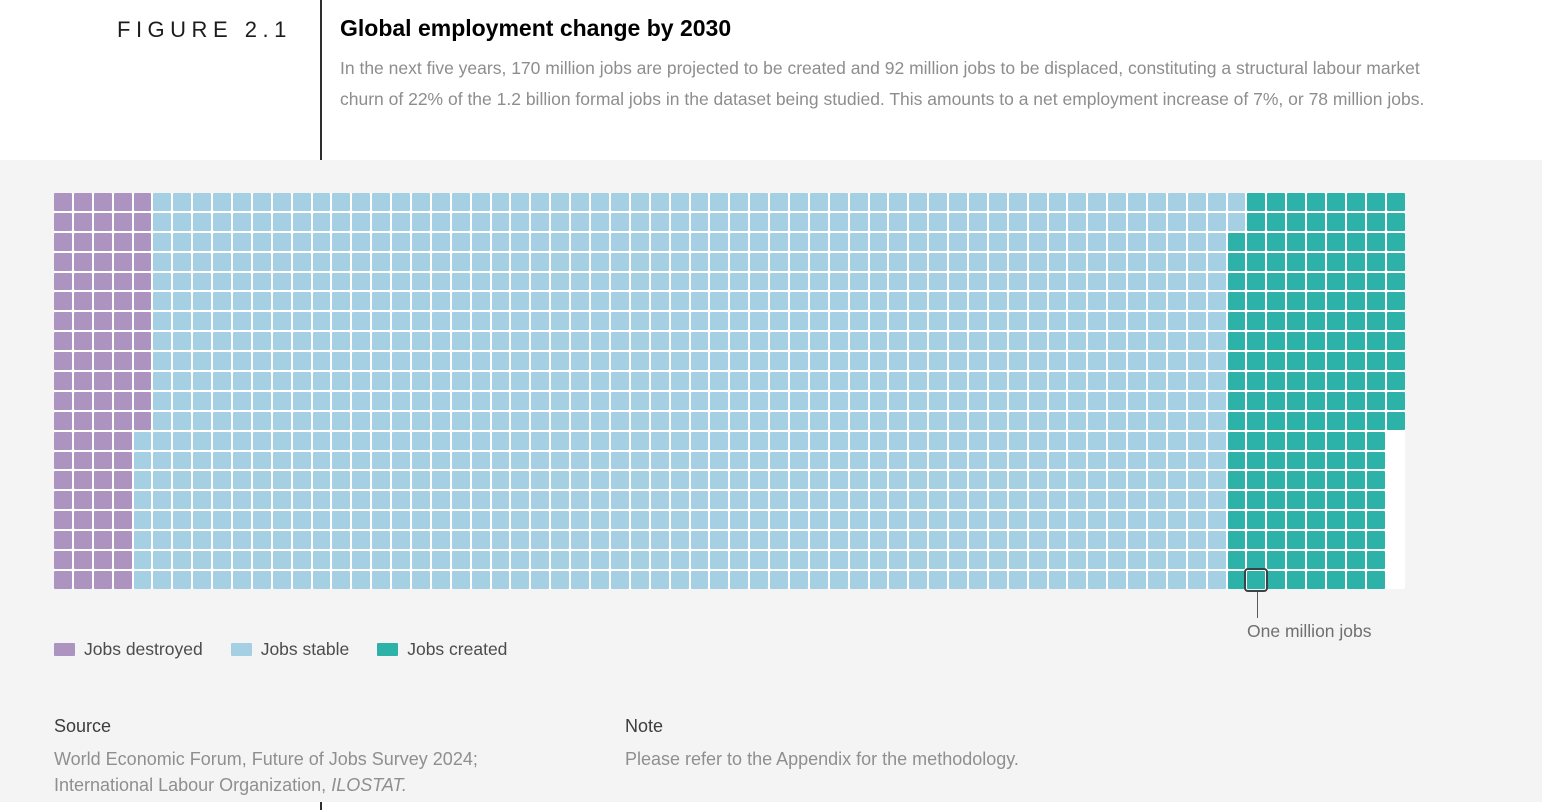 Image resolution: width=1542 pixels, height=810 pixels. Describe the element at coordinates (729, 281) in the screenshot. I see `waffle-row` at that location.